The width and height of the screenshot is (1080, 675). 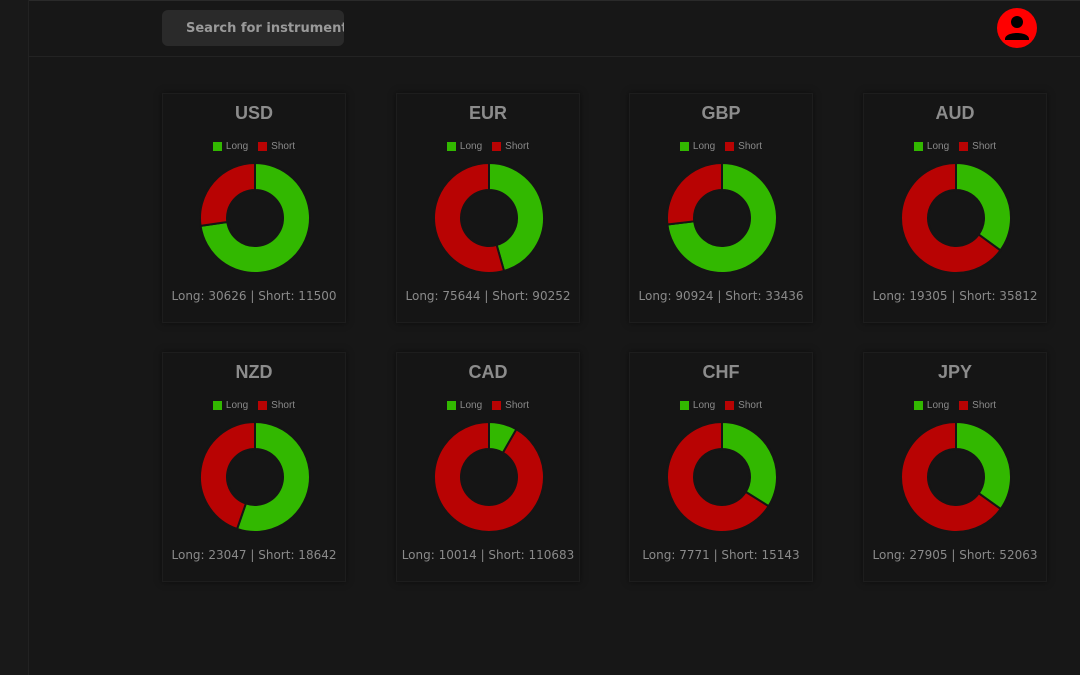 What do you see at coordinates (721, 372) in the screenshot?
I see `card-title: CHF` at bounding box center [721, 372].